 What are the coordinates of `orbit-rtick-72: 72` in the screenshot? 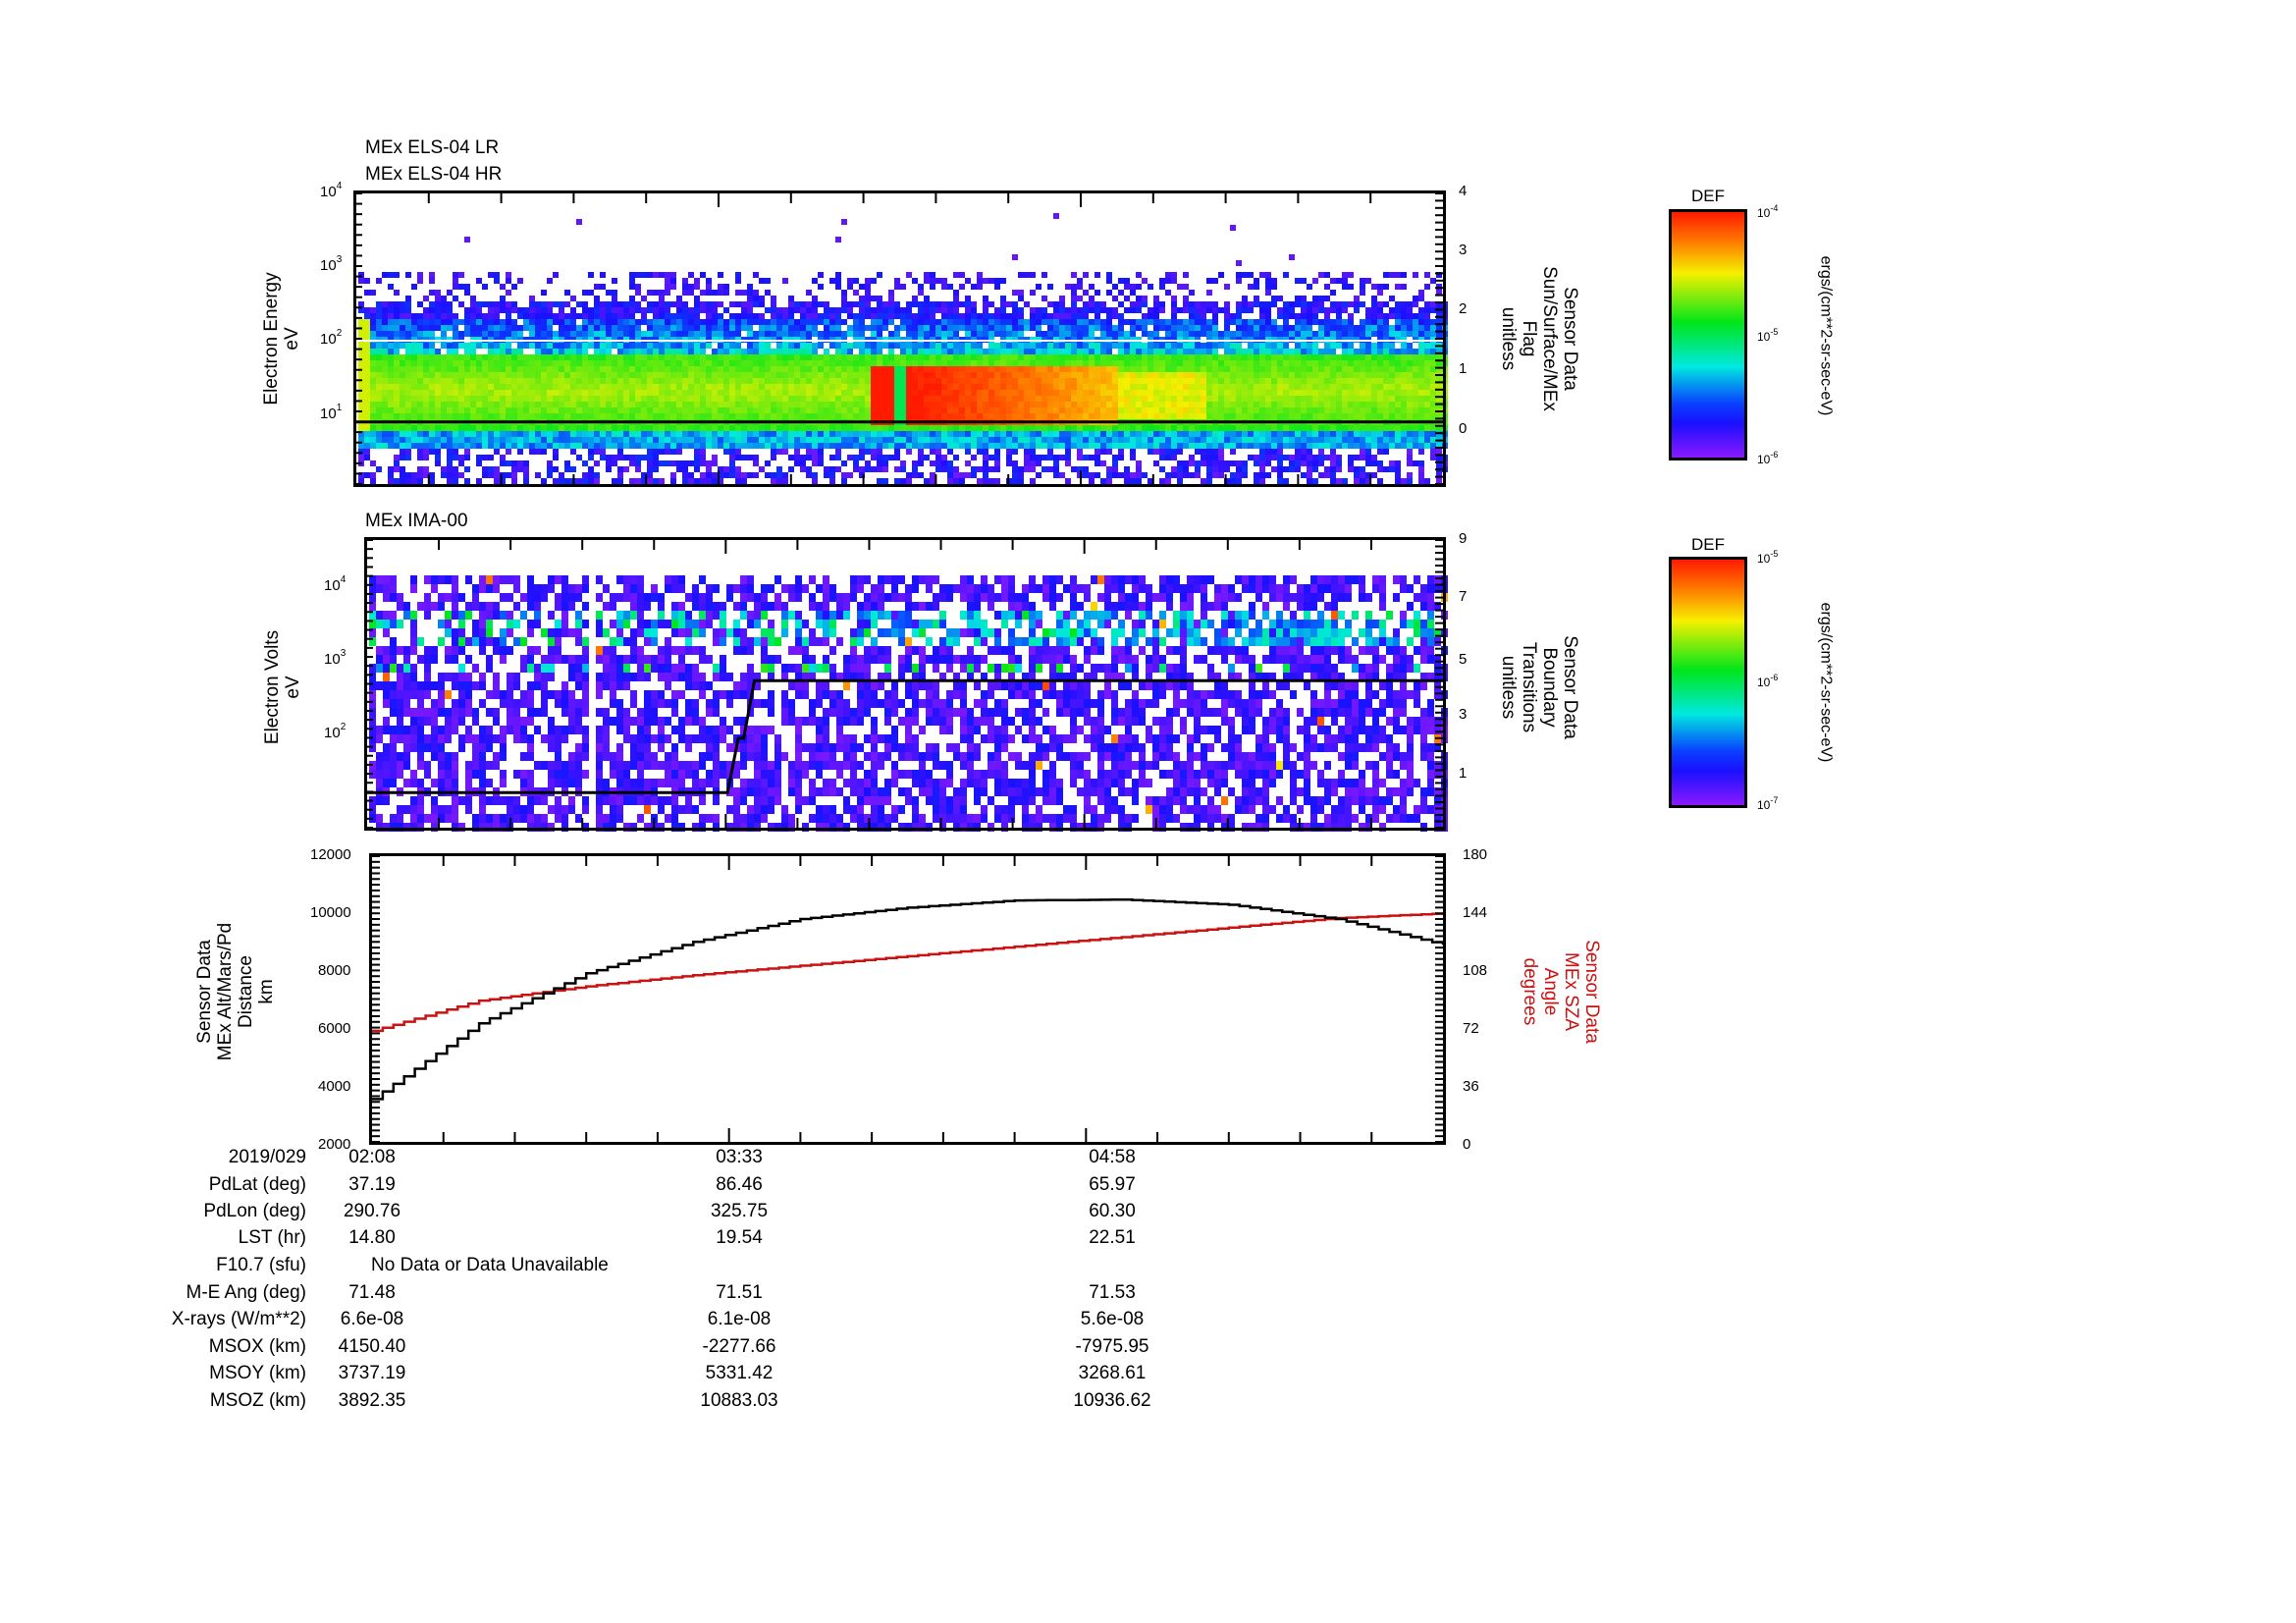 It's located at (1471, 1028).